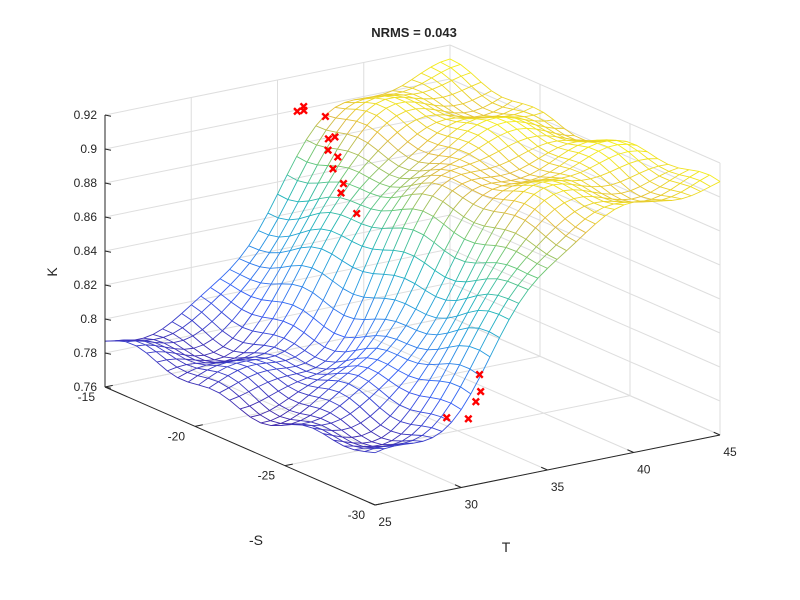 Image resolution: width=800 pixels, height=600 pixels. What do you see at coordinates (240, 446) in the screenshot?
I see `y-axis-line` at bounding box center [240, 446].